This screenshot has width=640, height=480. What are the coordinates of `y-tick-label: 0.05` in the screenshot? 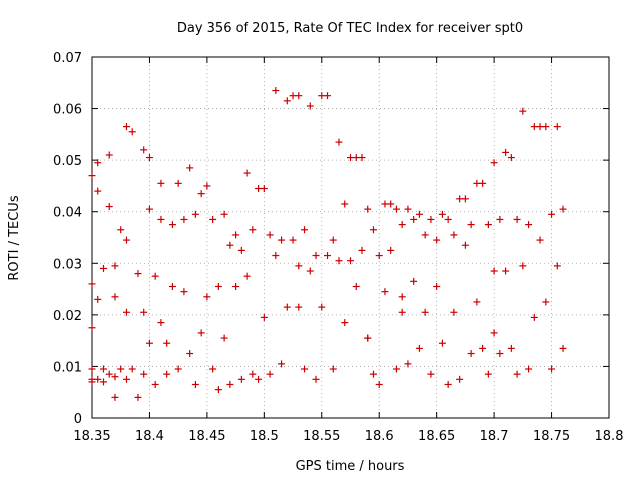 It's located at (67, 161).